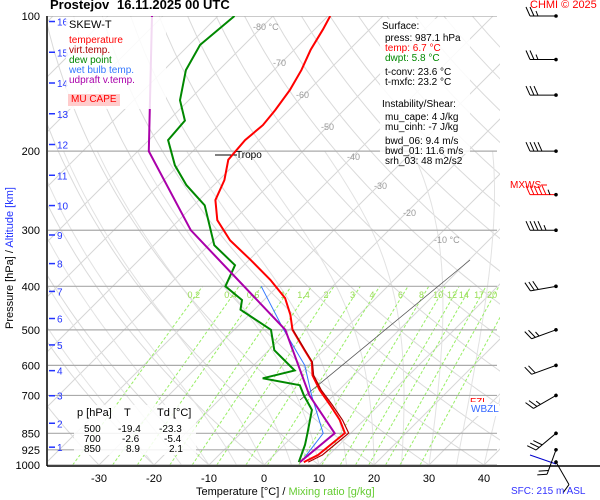 The image size is (600, 500). I want to click on temperature-tick-label: 20, so click(374, 479).